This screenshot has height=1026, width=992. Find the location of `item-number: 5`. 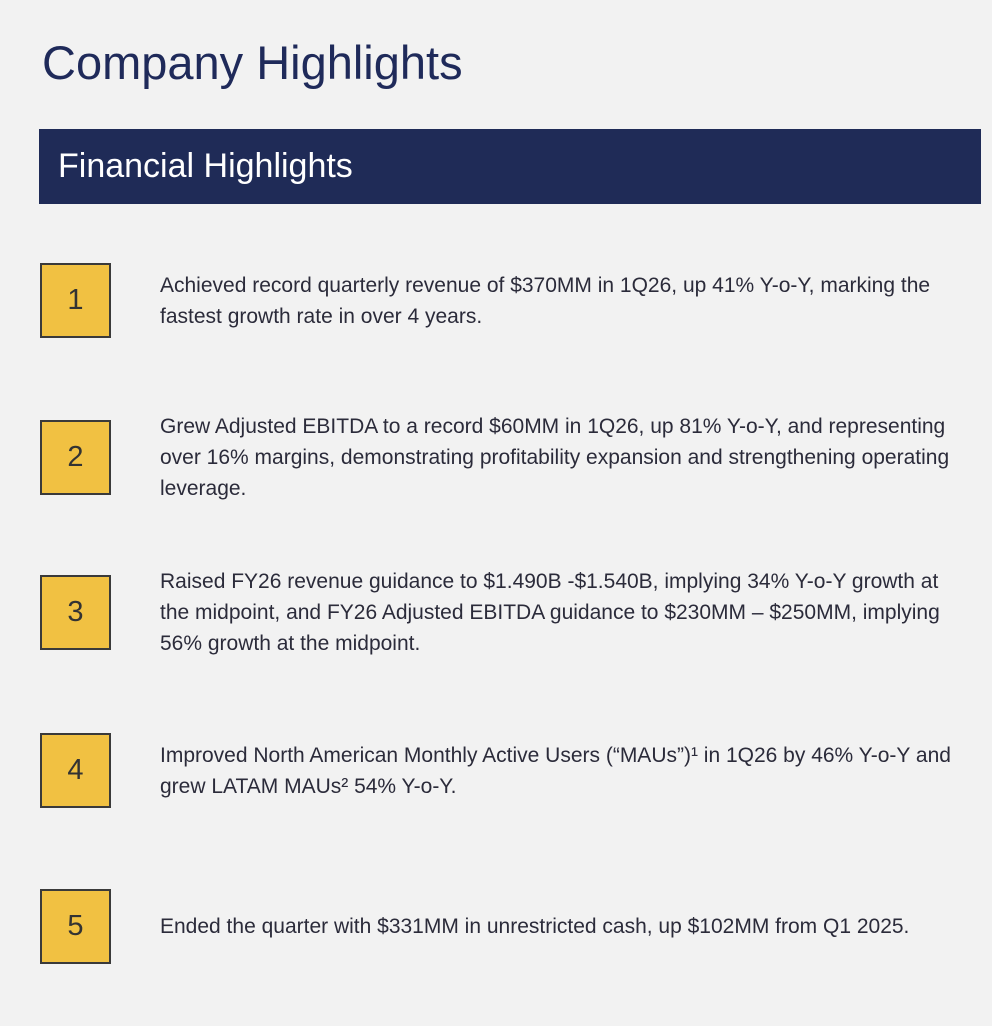

item-number: 5 is located at coordinates (75, 926).